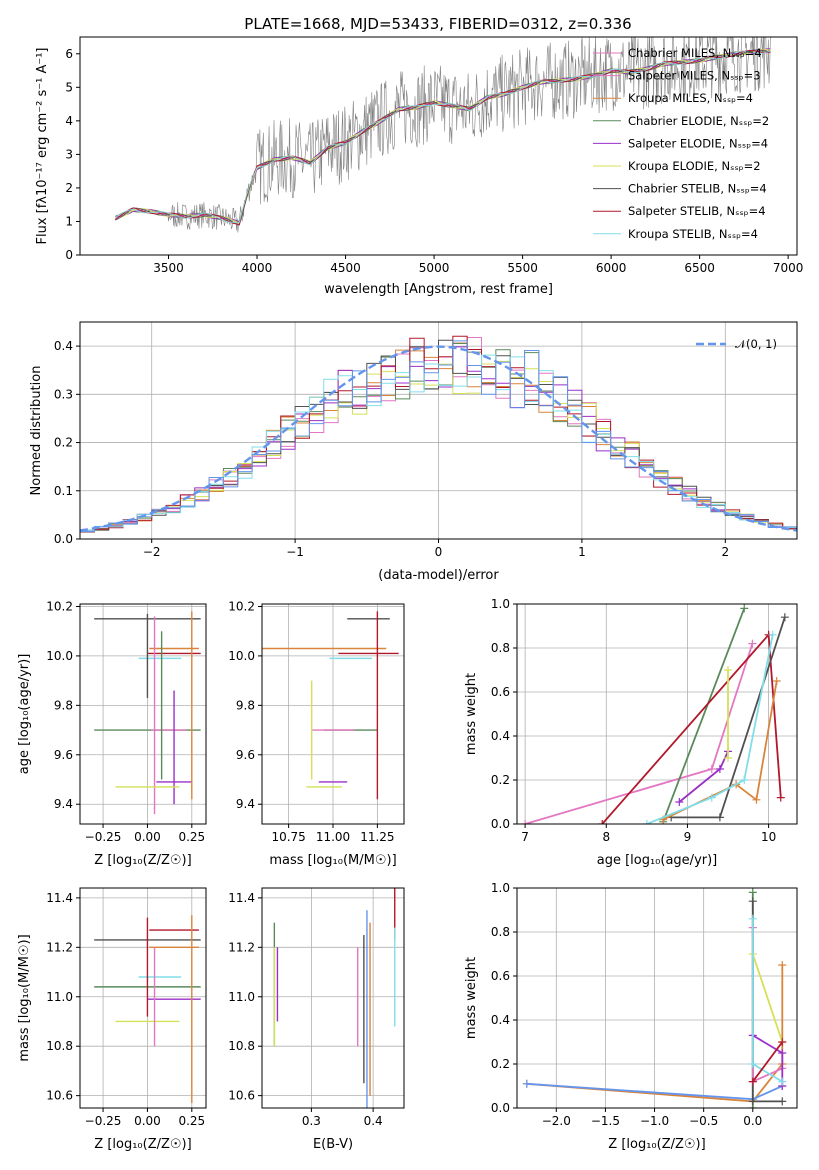 Image resolution: width=819 pixels, height=1170 pixels. What do you see at coordinates (699, 268) in the screenshot?
I see `x-tick-label: 6500` at bounding box center [699, 268].